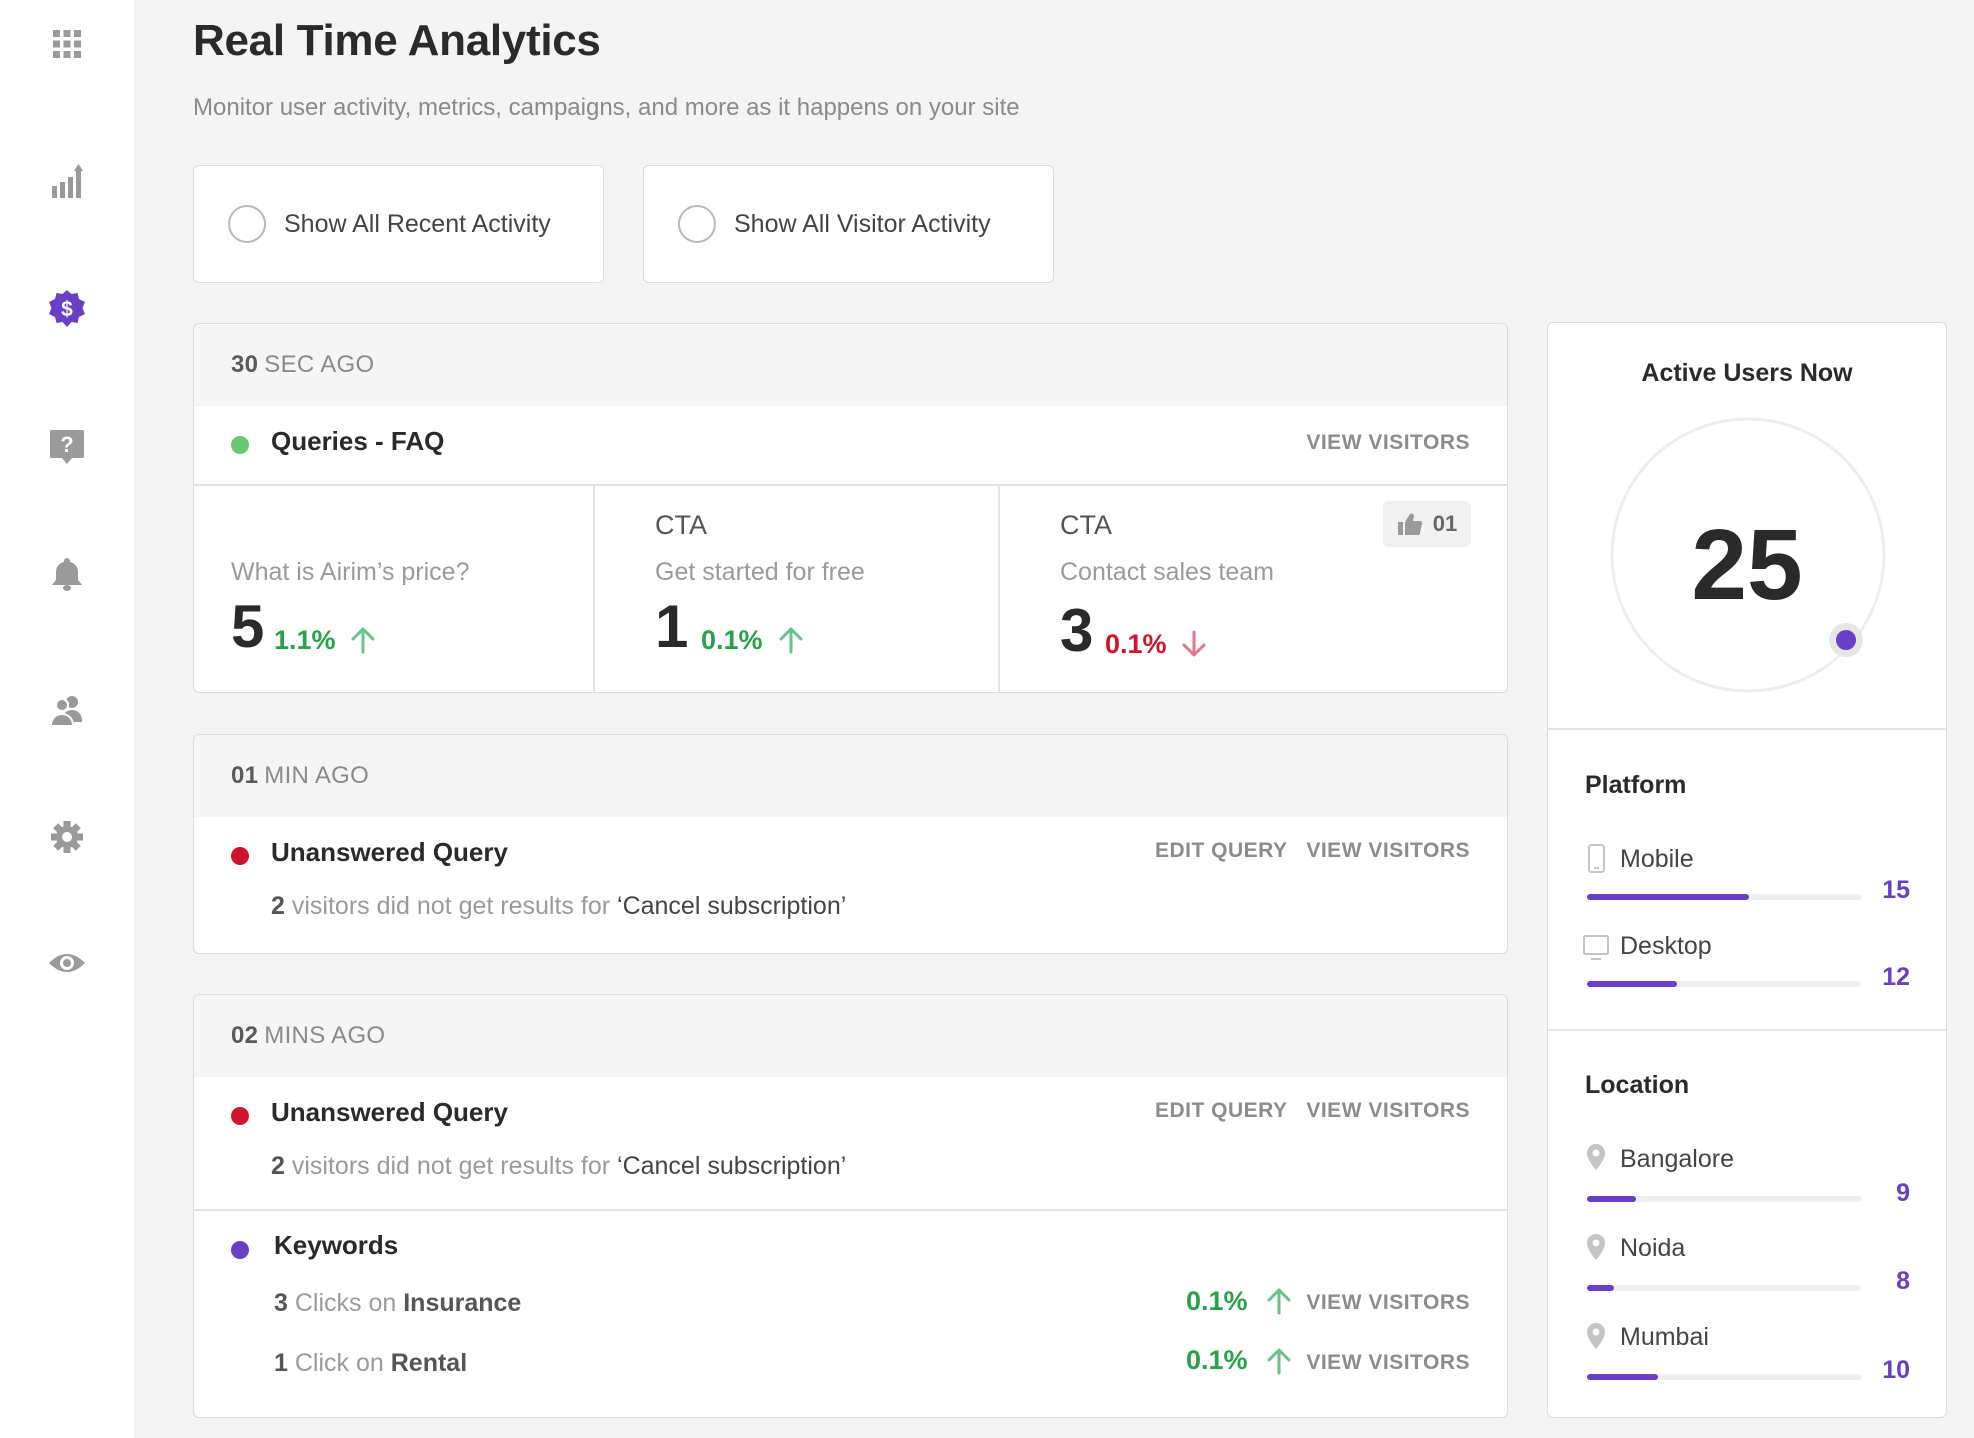 Image resolution: width=1974 pixels, height=1438 pixels. I want to click on likes-badge: 01, so click(1427, 524).